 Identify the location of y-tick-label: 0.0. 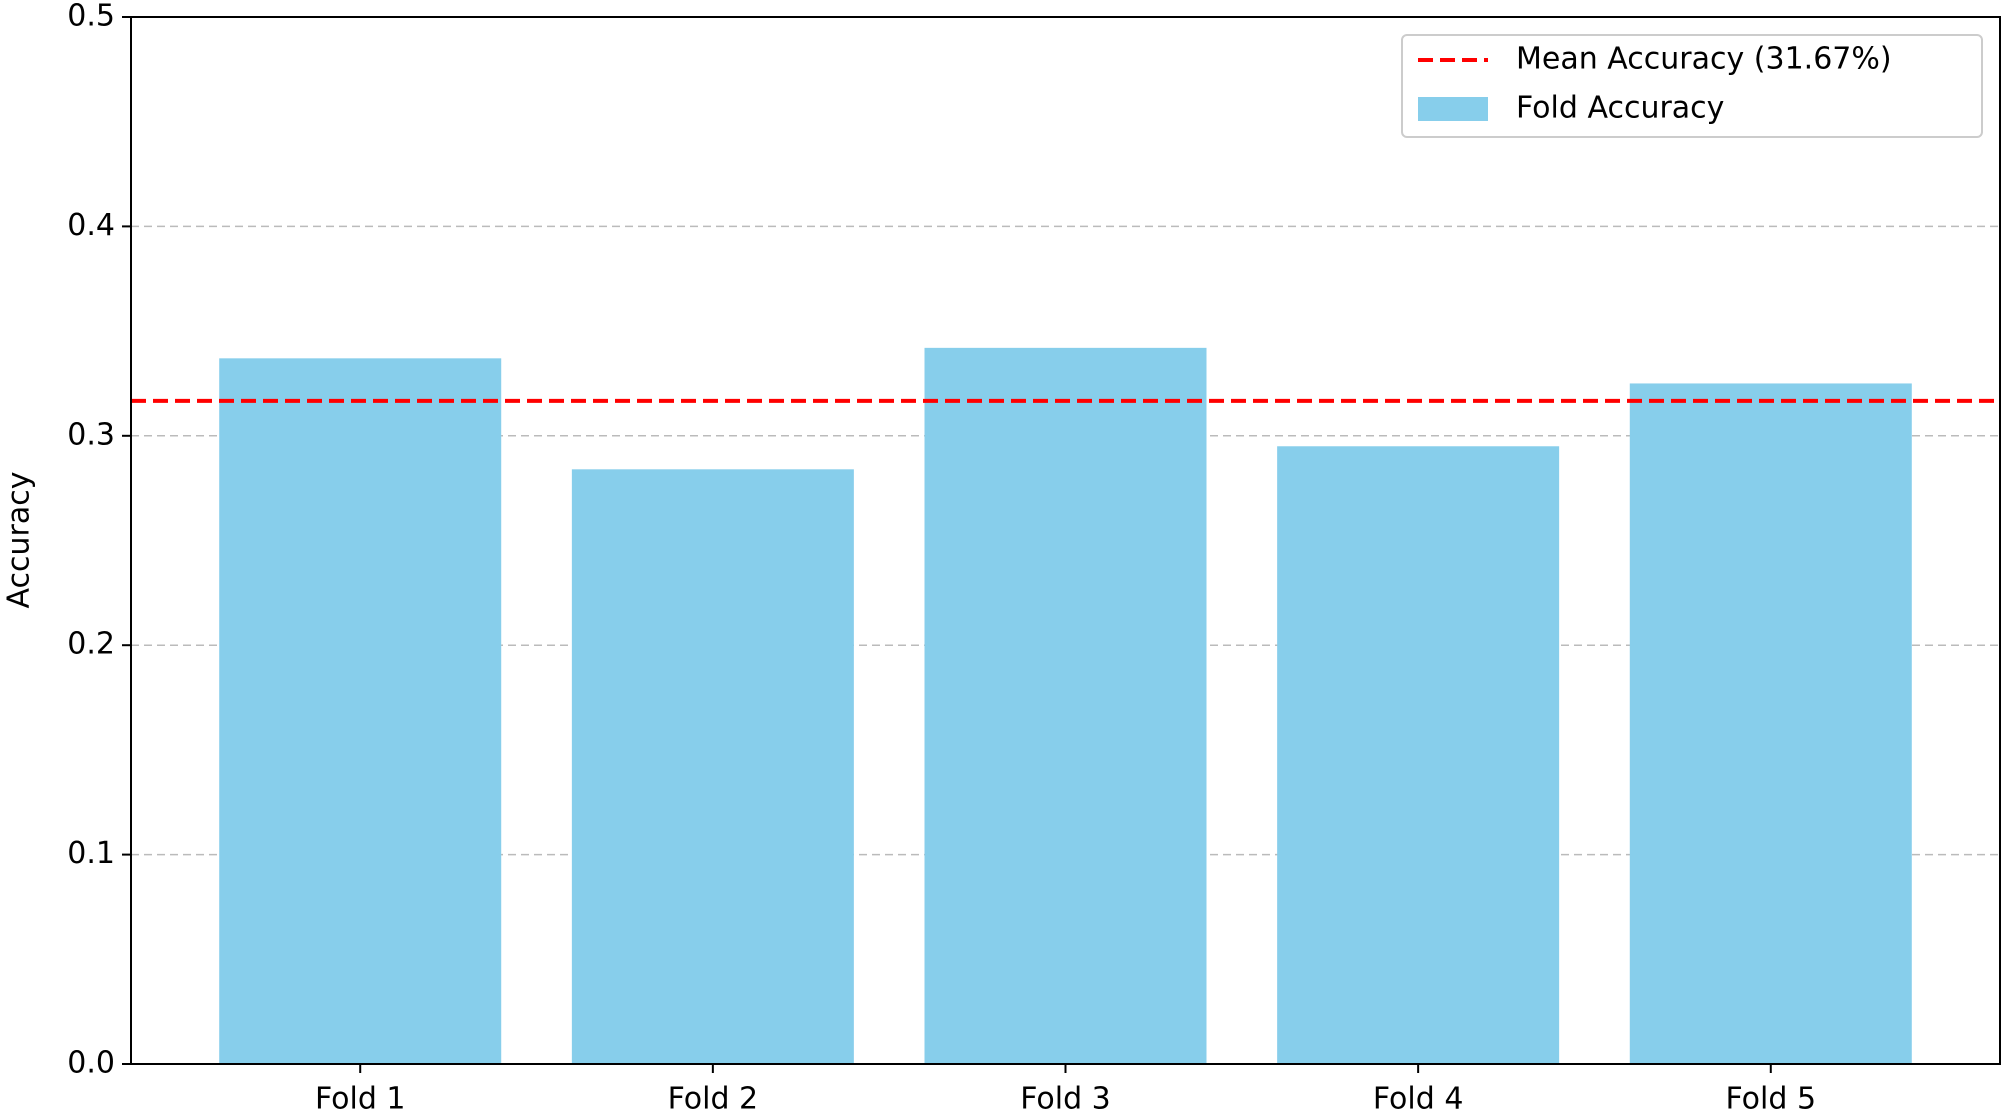
(91, 1063).